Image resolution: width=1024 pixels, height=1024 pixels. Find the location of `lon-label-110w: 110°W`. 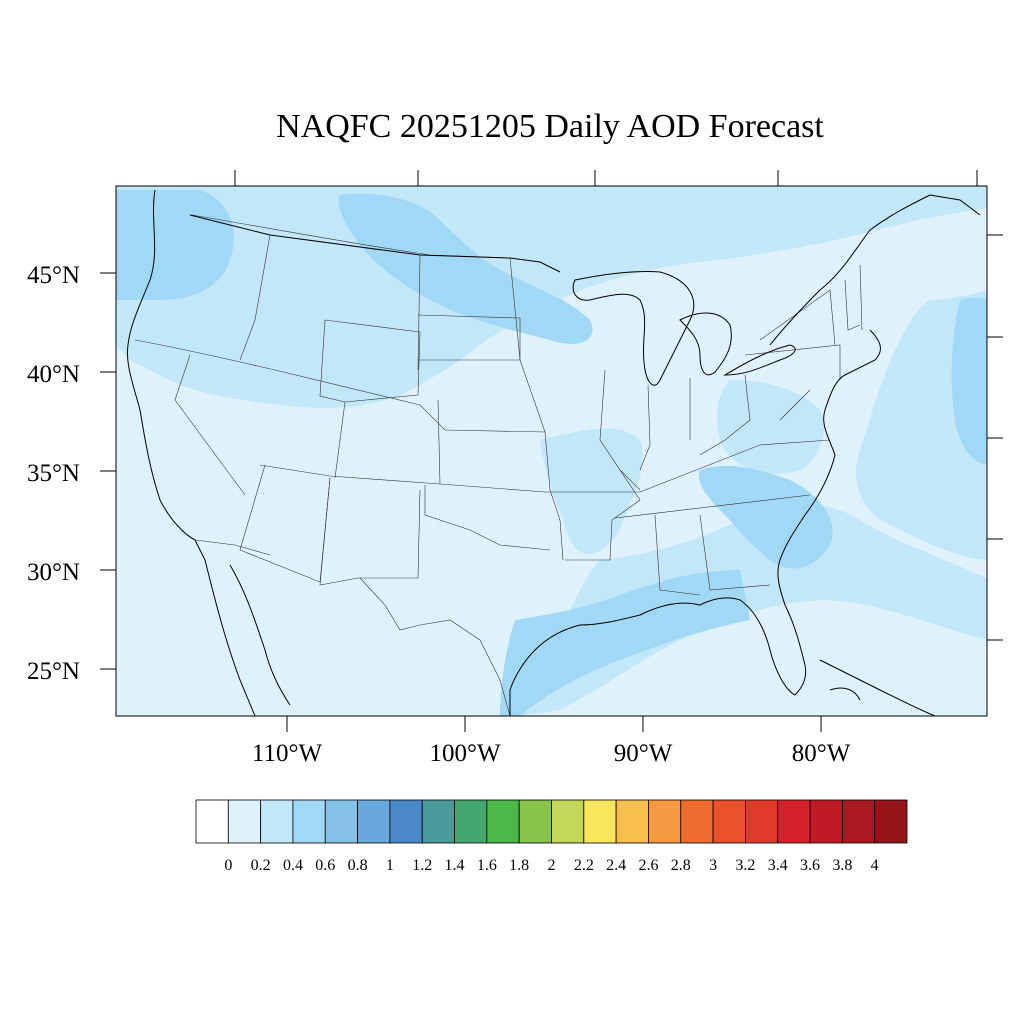

lon-label-110w: 110°W is located at coordinates (287, 753).